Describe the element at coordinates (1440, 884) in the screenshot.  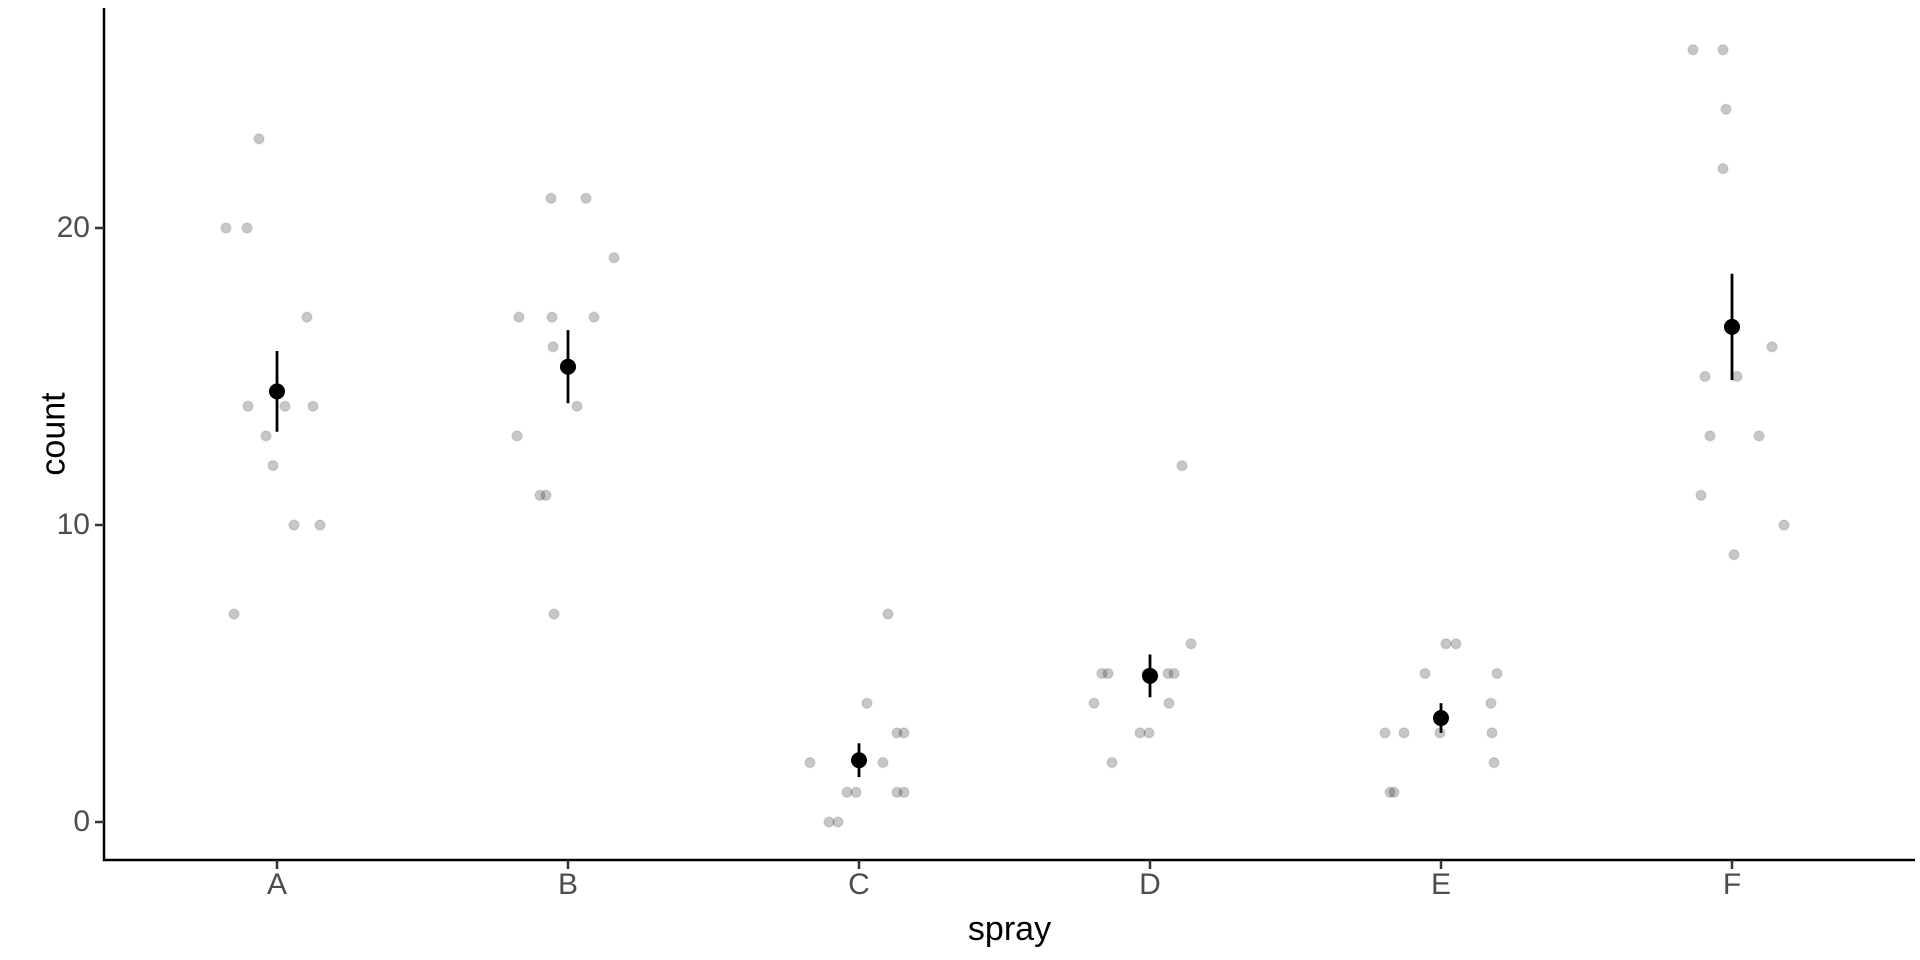
I see `x-tick-label-E: E` at that location.